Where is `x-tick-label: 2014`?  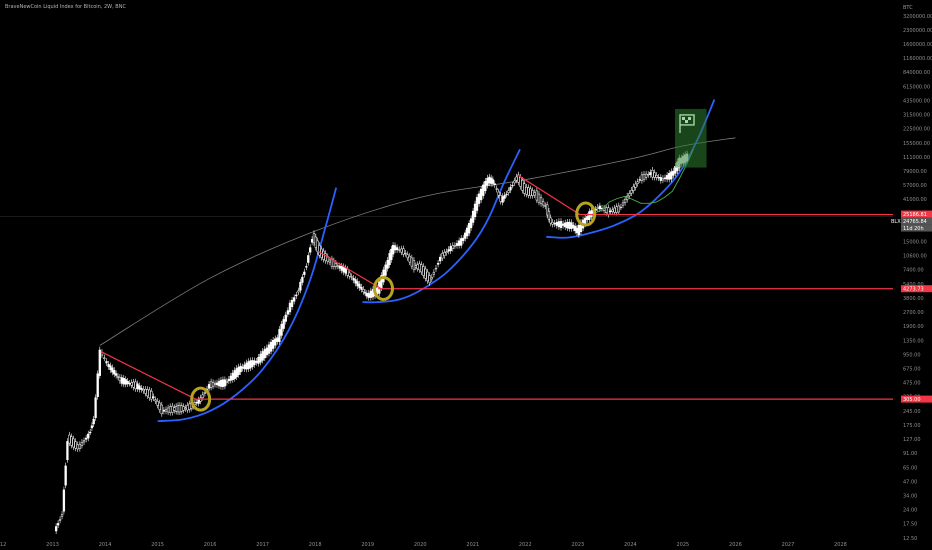 x-tick-label: 2014 is located at coordinates (105, 545).